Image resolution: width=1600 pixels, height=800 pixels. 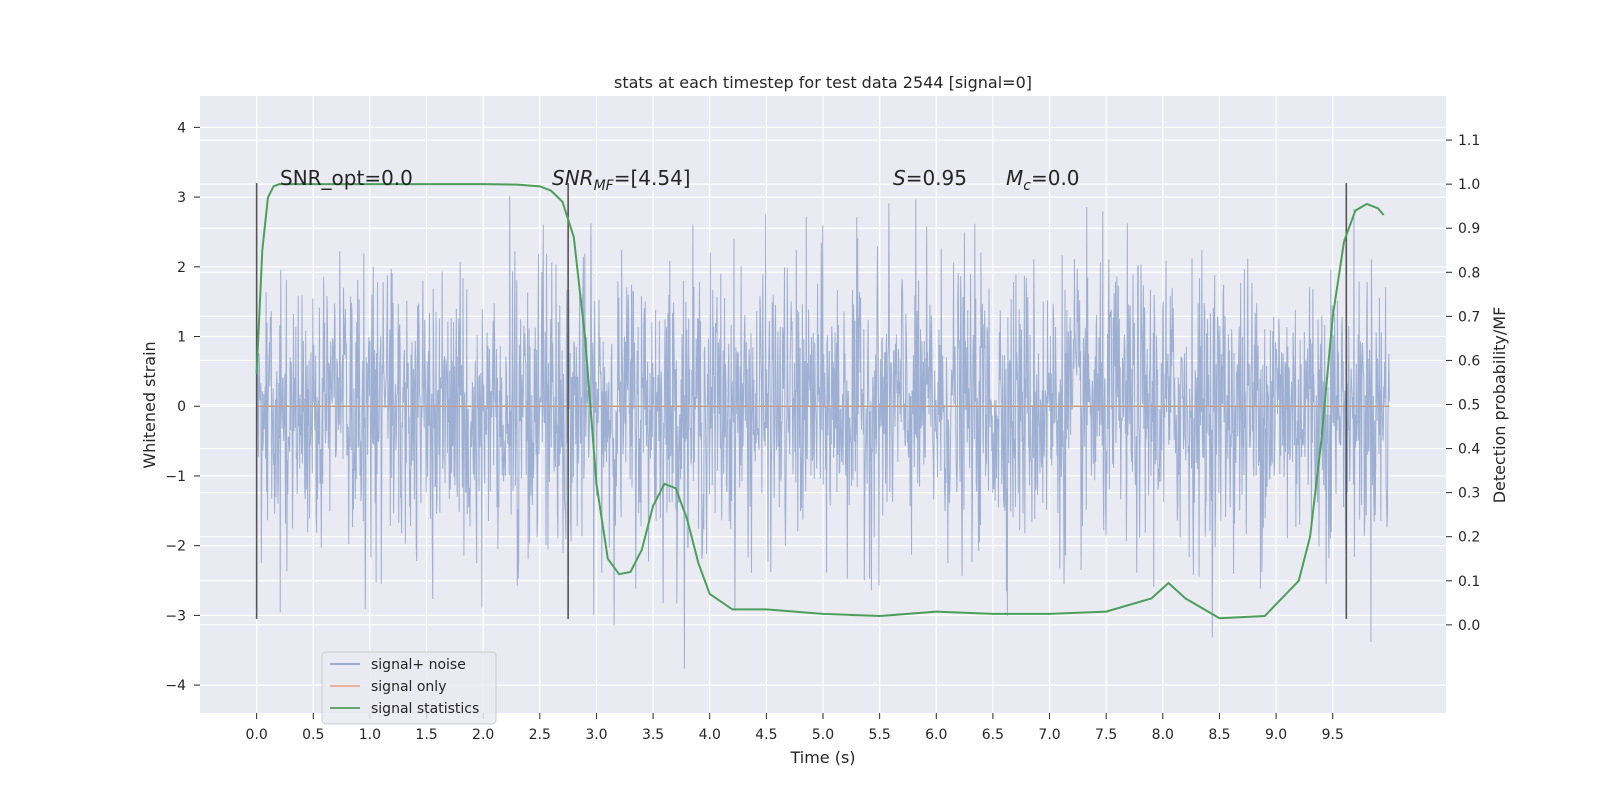 What do you see at coordinates (1469, 361) in the screenshot?
I see `y-right-tick-label: 0.6` at bounding box center [1469, 361].